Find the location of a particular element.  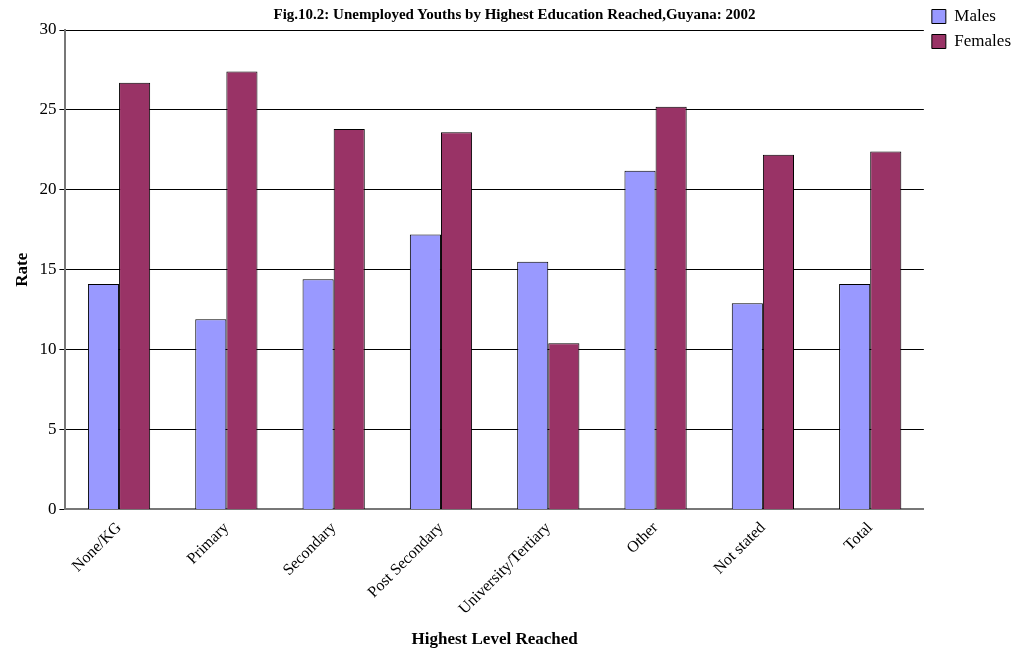

y-tick-label: 5 is located at coordinates (52, 429).